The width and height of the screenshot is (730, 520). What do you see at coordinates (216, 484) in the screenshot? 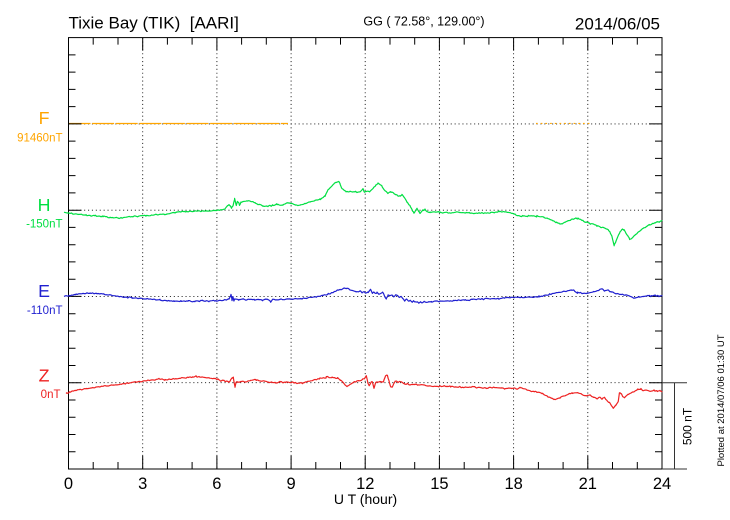
I see `svg-text: 6` at bounding box center [216, 484].